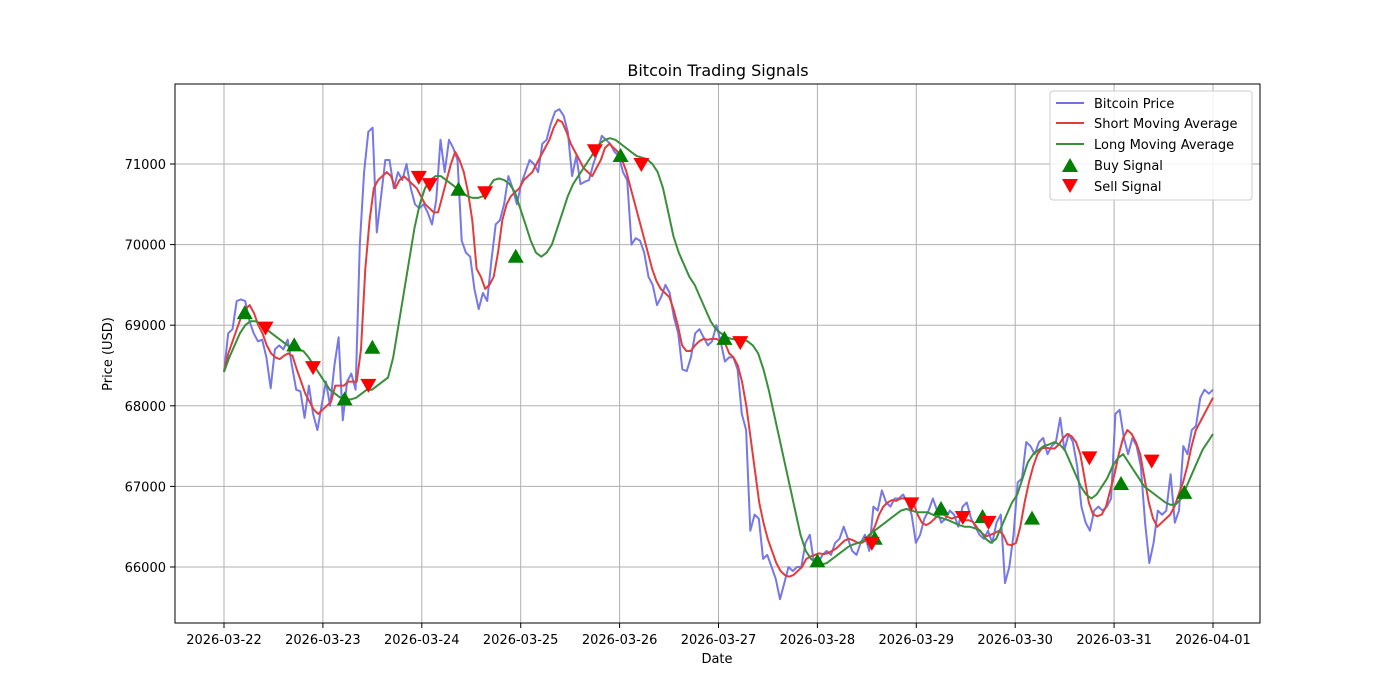 The width and height of the screenshot is (1400, 700). I want to click on legend-sell-label: Sell Signal, so click(1128, 187).